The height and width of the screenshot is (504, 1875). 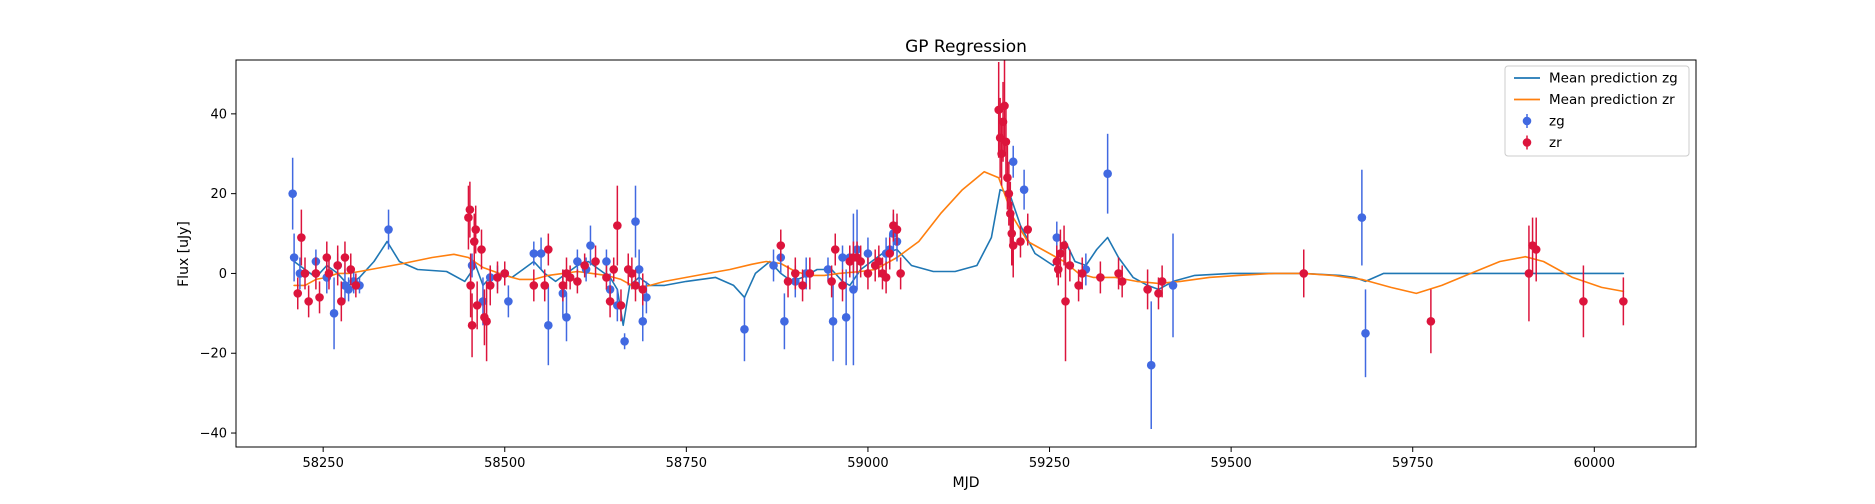 What do you see at coordinates (1612, 100) in the screenshot?
I see `legend-label: Mean prediction zr` at bounding box center [1612, 100].